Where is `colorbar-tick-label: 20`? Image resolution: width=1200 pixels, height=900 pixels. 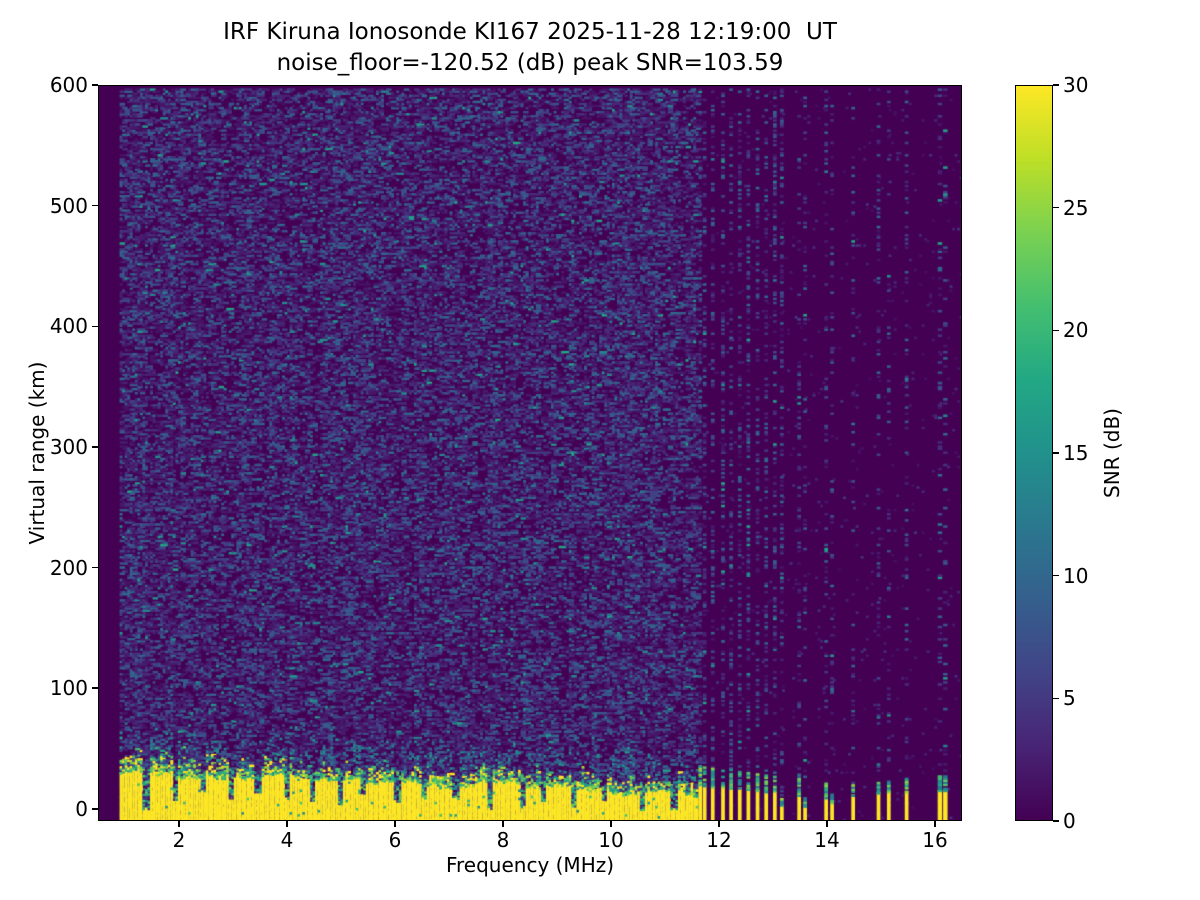
colorbar-tick-label: 20 is located at coordinates (1076, 330).